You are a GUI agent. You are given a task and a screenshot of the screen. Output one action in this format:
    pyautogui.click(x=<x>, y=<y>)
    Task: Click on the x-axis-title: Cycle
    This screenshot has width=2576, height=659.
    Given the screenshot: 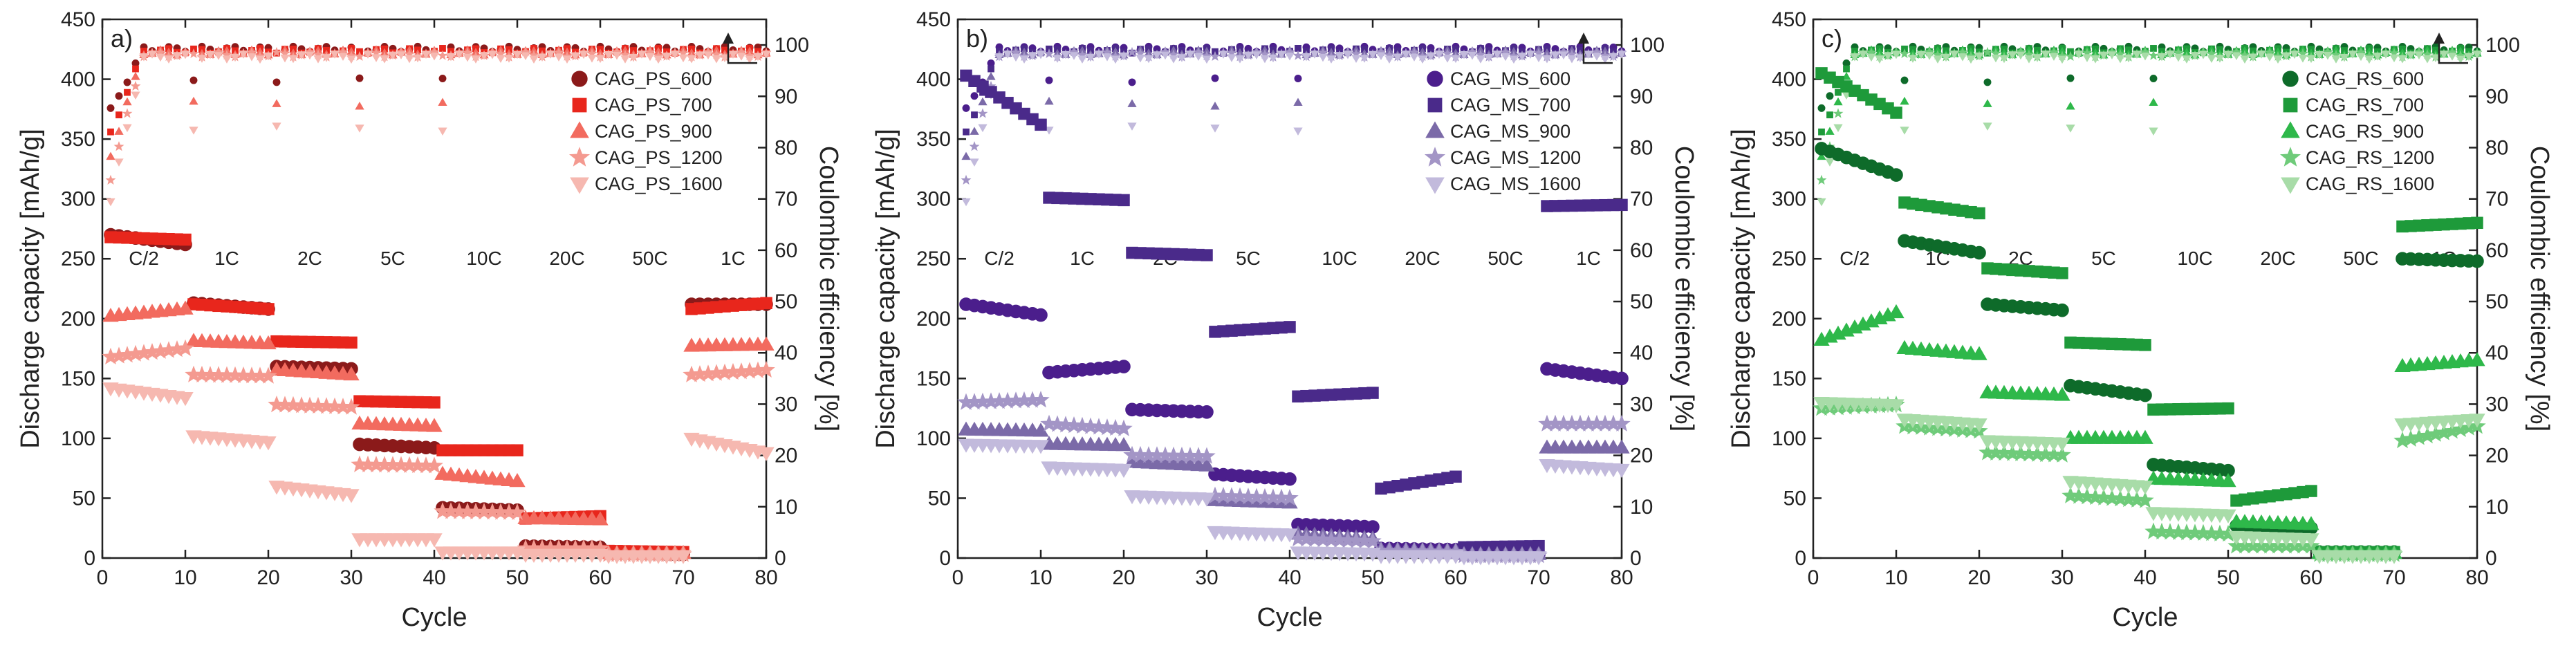 What is the action you would take?
    pyautogui.click(x=434, y=617)
    